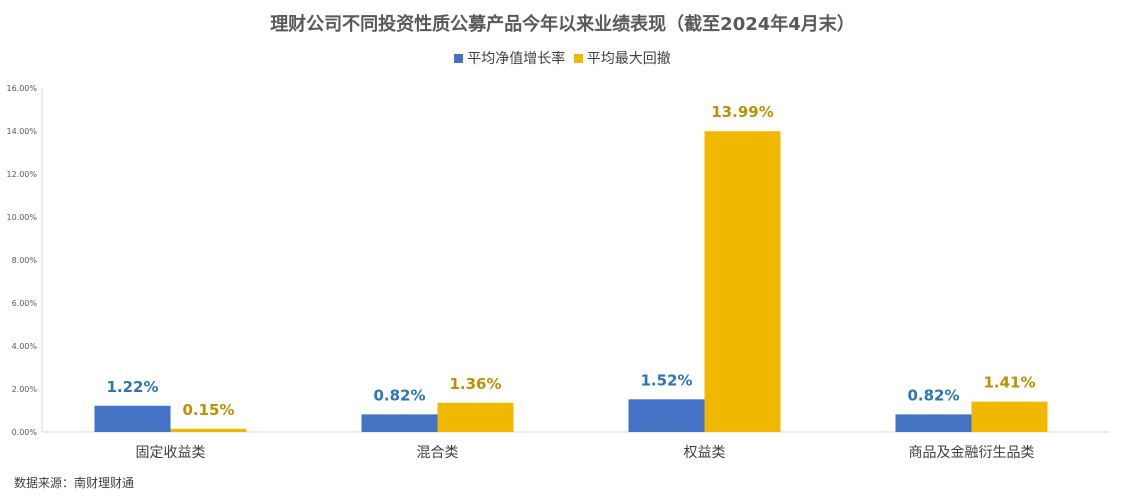 This screenshot has width=1125, height=503. I want to click on source-note: 数据来源：南财理财通, so click(74, 483).